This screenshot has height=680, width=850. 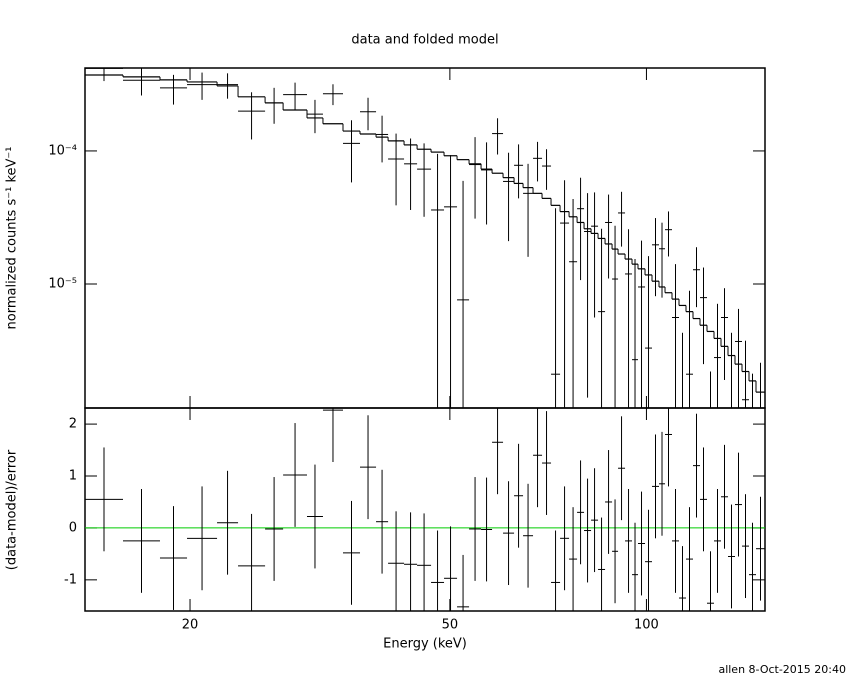 What do you see at coordinates (73, 527) in the screenshot?
I see `y-tick-label: 0` at bounding box center [73, 527].